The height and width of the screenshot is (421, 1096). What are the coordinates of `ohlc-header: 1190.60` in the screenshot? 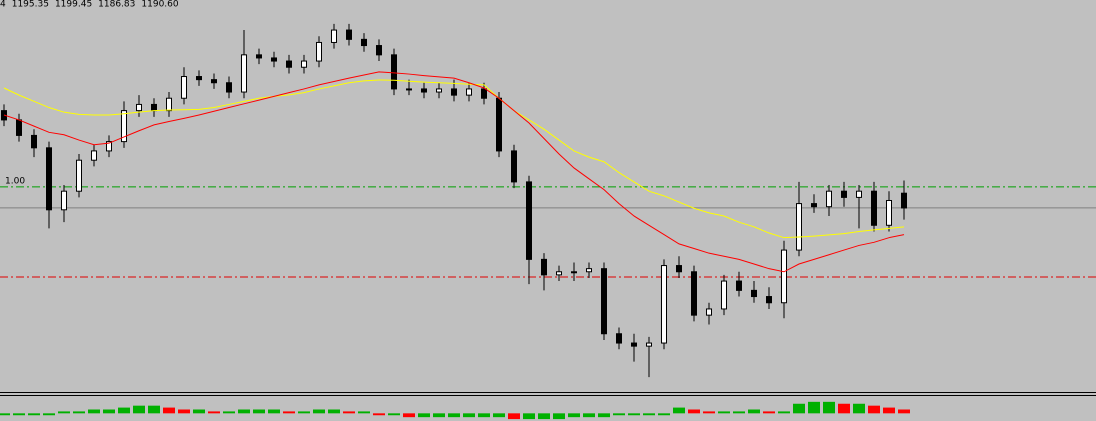 It's located at (159, 5).